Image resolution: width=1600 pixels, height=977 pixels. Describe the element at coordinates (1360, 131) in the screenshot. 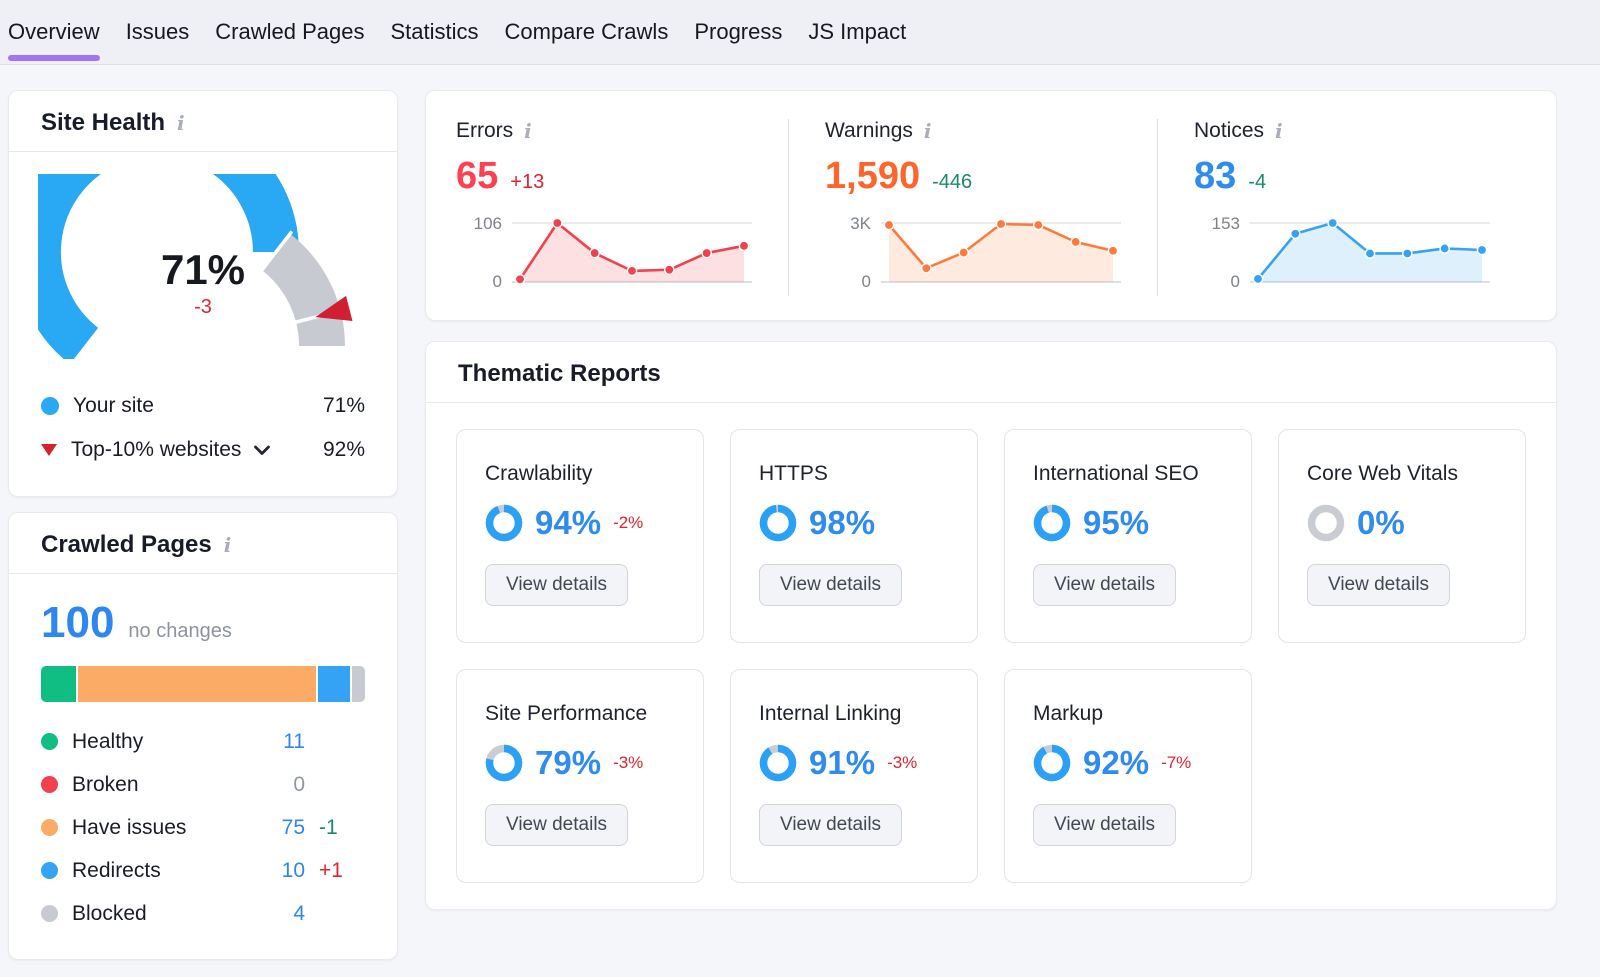

I see `stat-header: Notices i` at that location.